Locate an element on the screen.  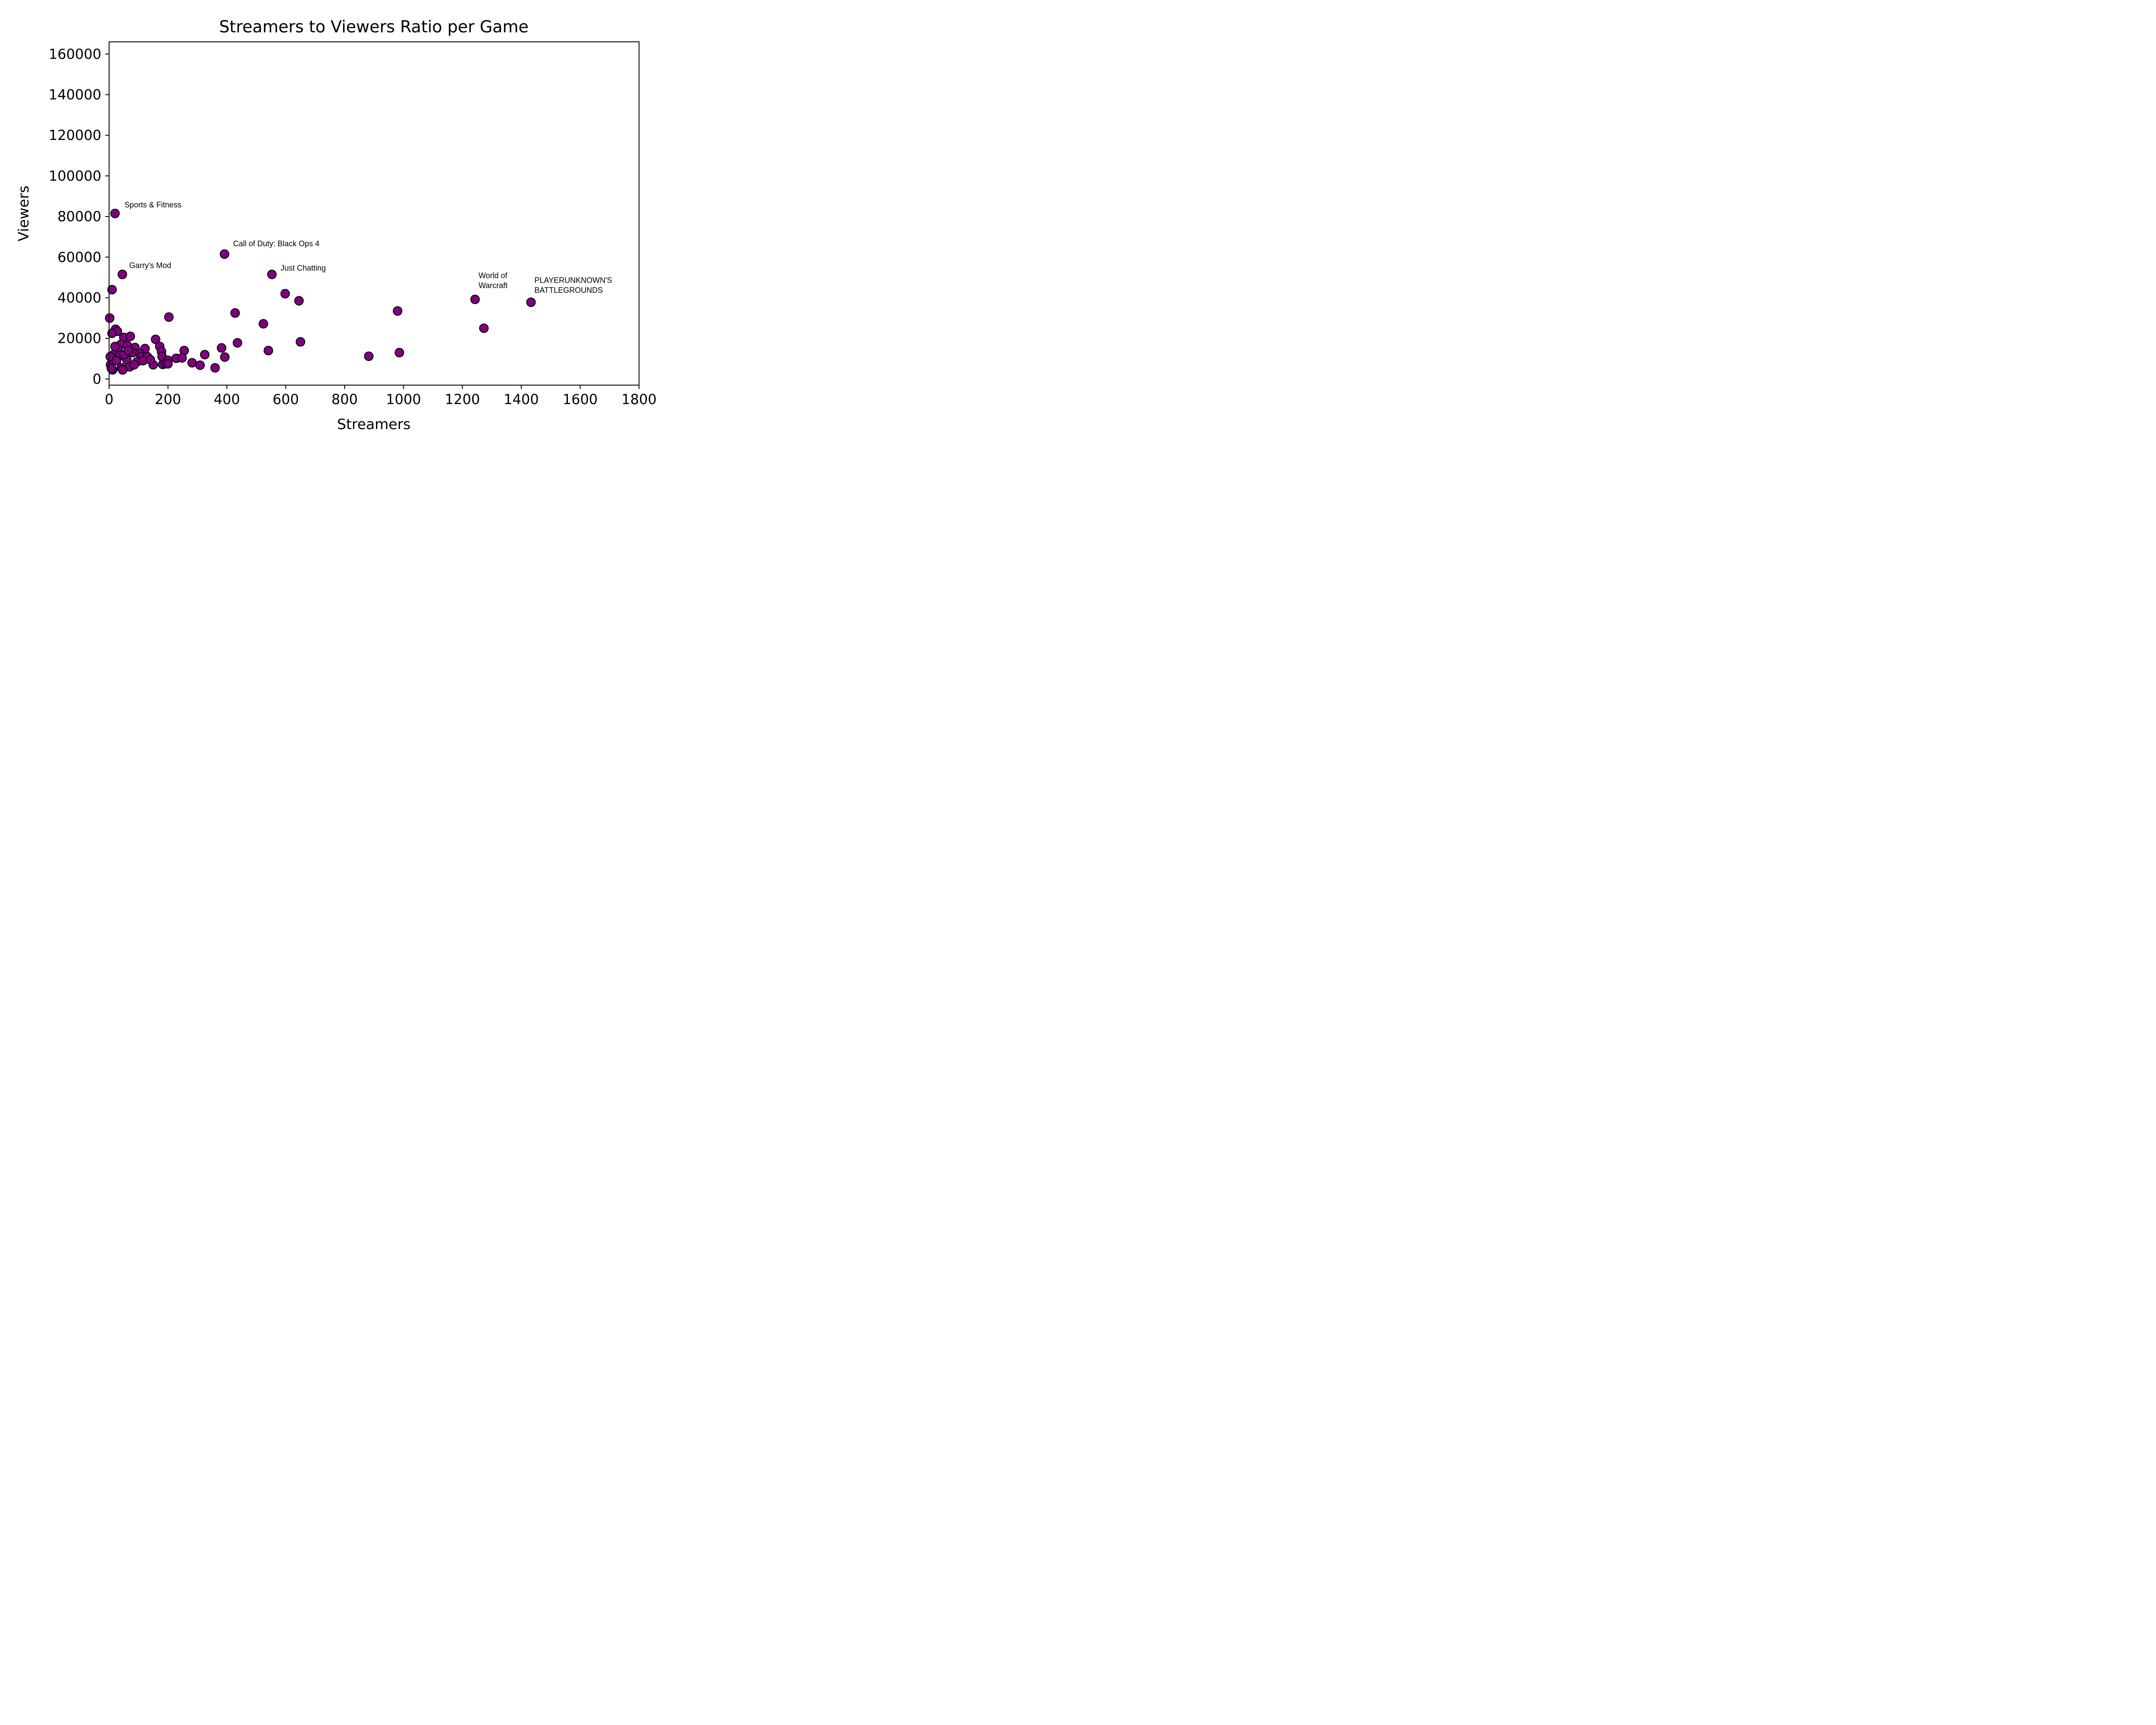
x-tick-label: 1600 is located at coordinates (580, 399).